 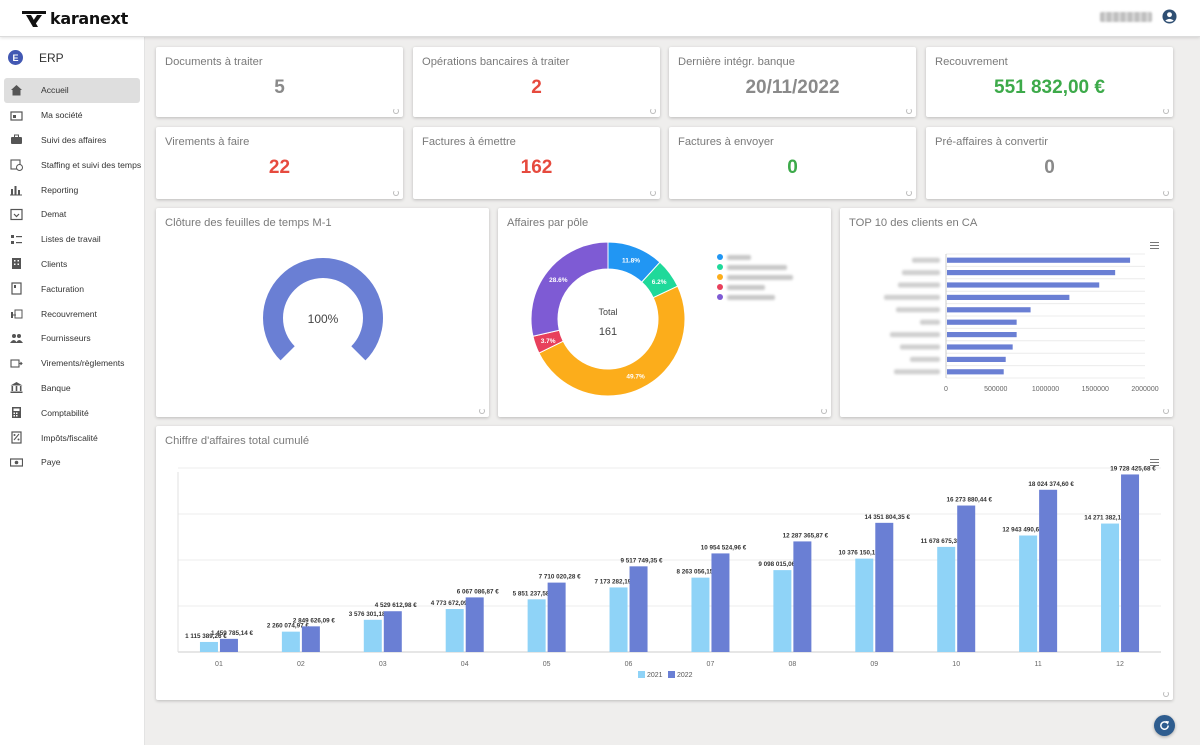 I want to click on sidebar-item-label: Listes de travail, so click(x=71, y=239).